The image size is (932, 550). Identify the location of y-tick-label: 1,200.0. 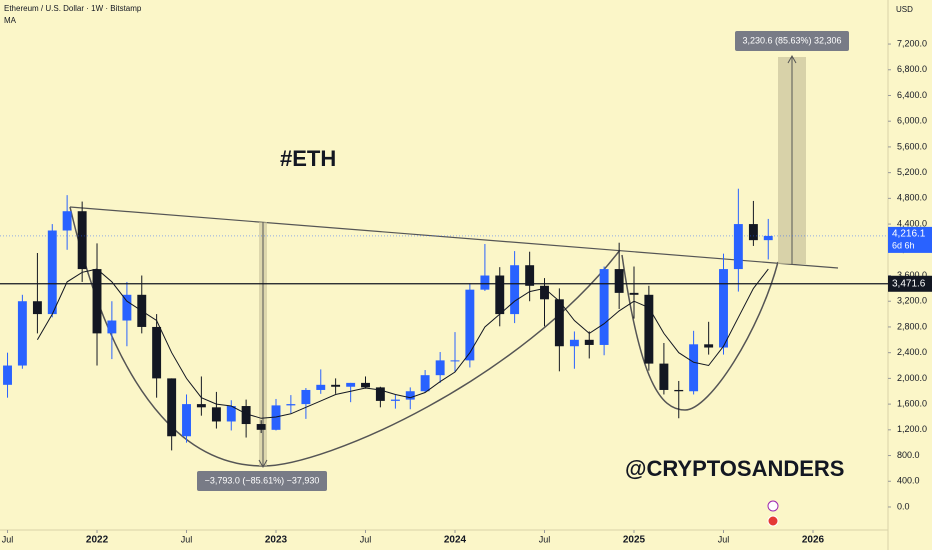
(912, 429).